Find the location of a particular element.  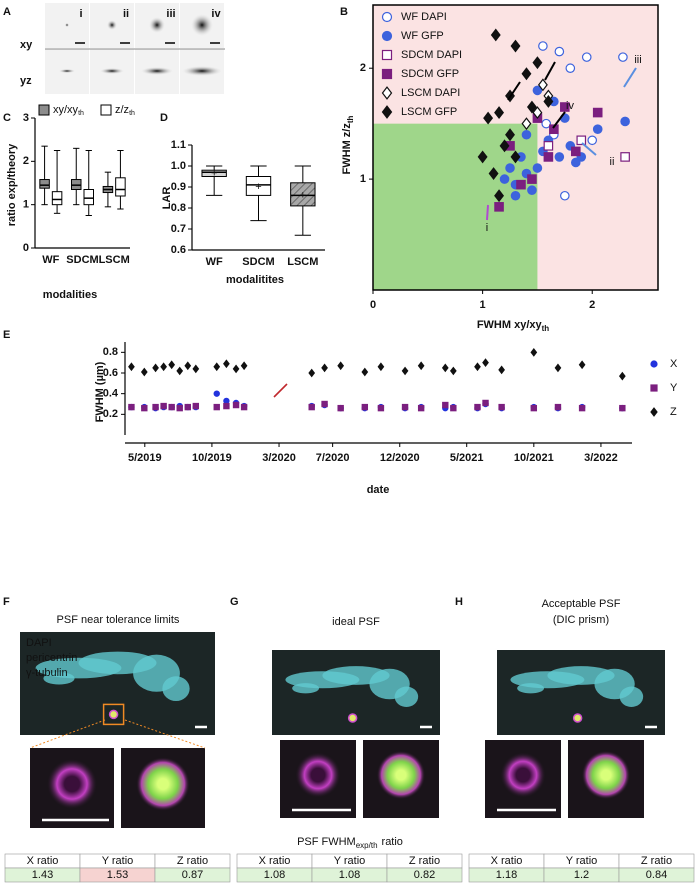

box is located at coordinates (303, 194).